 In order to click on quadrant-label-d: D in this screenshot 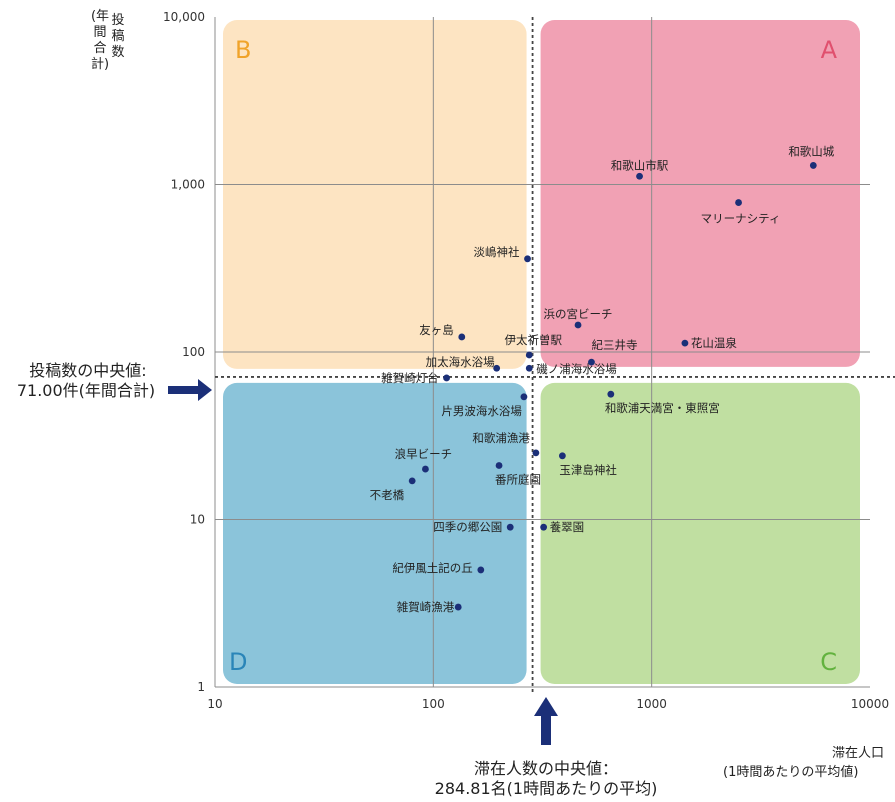, I will do `click(238, 662)`.